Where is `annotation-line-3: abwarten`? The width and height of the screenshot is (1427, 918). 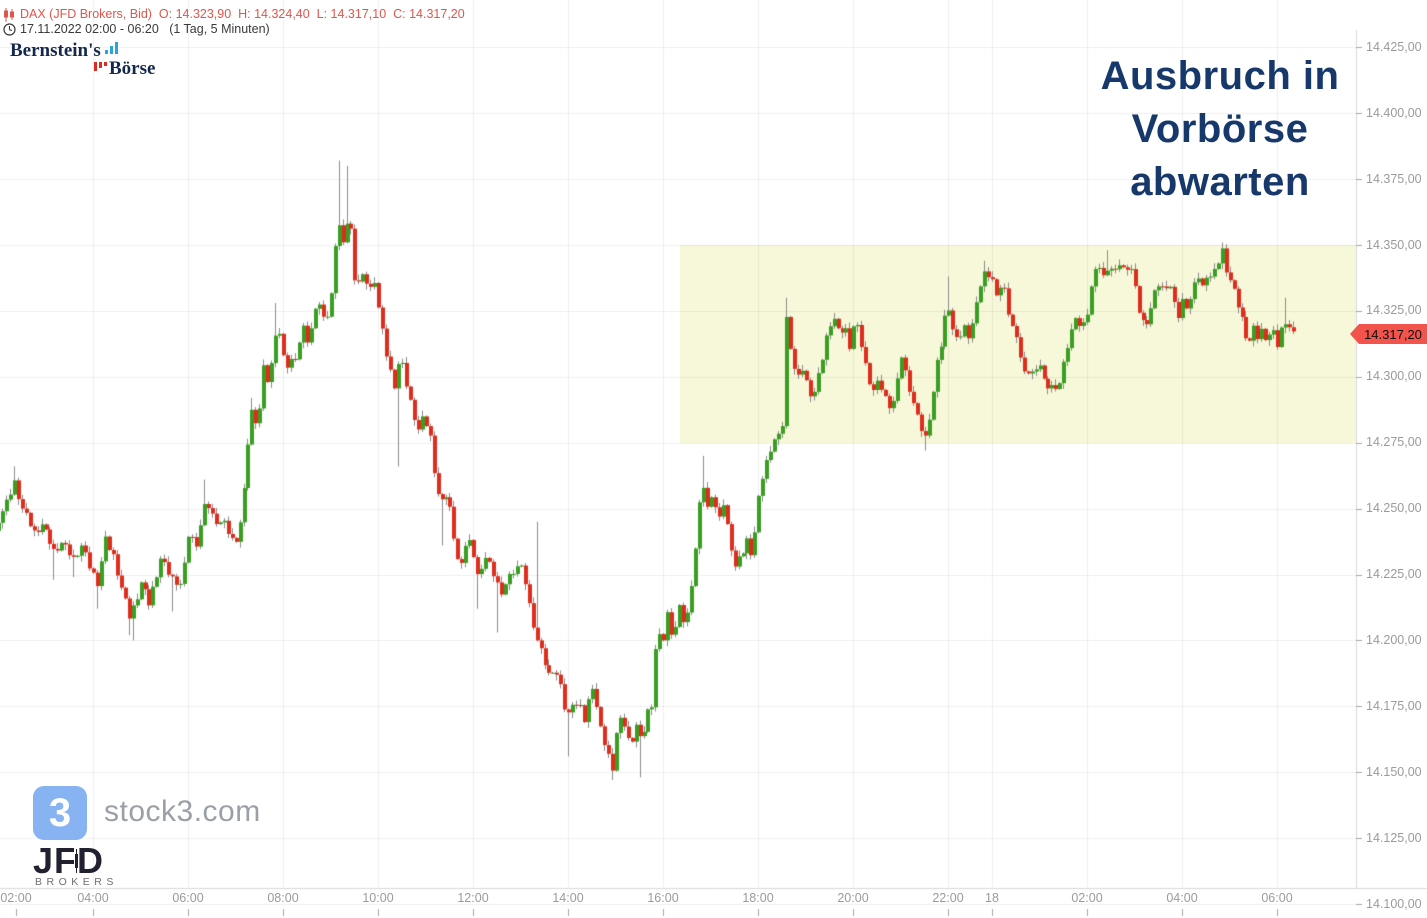 annotation-line-3: abwarten is located at coordinates (1220, 182).